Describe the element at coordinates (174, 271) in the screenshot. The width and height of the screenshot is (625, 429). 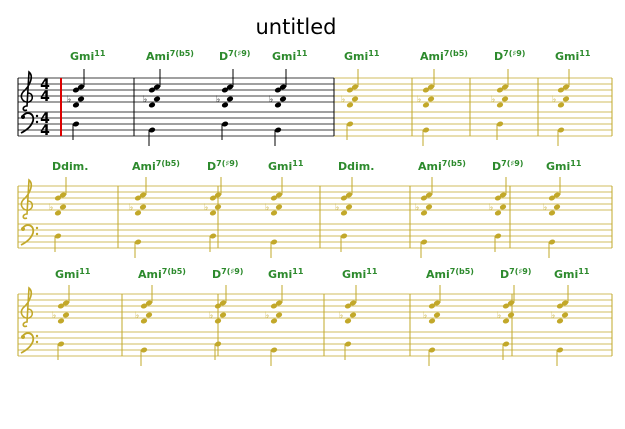
I see `chord-extension: 7(b5)` at that location.